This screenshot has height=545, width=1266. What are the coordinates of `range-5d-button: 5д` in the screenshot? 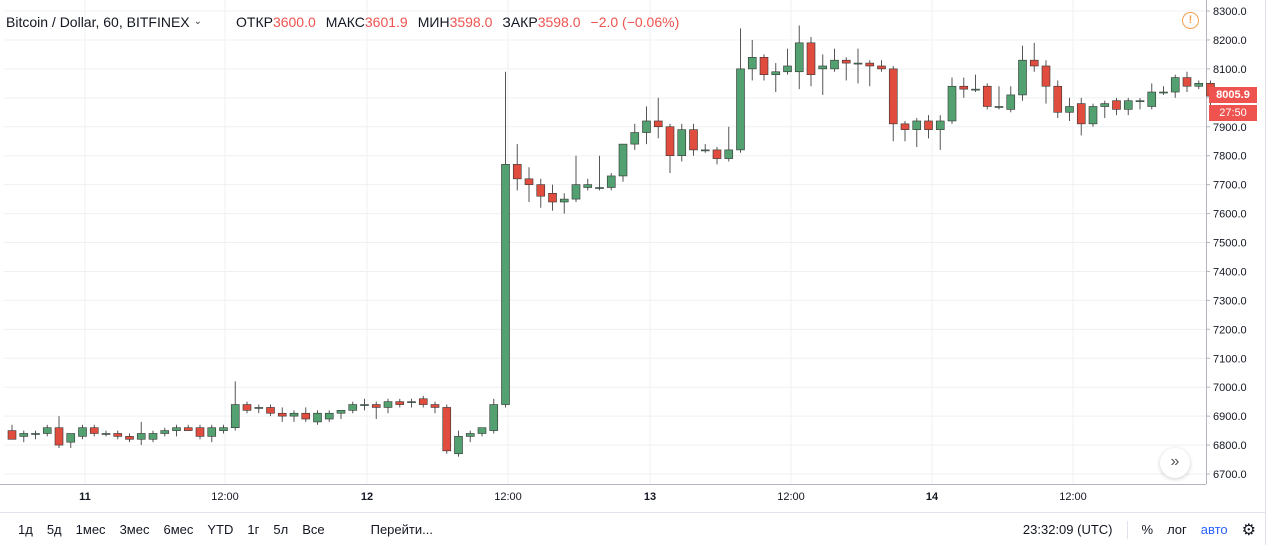 It's located at (54, 529).